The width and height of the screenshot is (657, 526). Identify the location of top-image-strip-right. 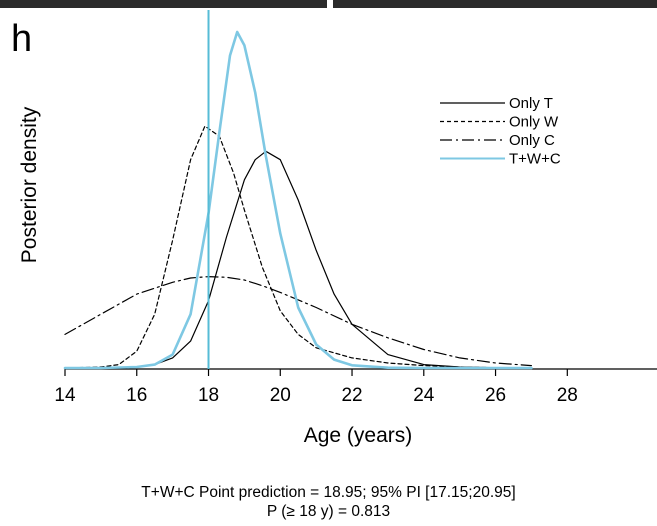
(495, 4).